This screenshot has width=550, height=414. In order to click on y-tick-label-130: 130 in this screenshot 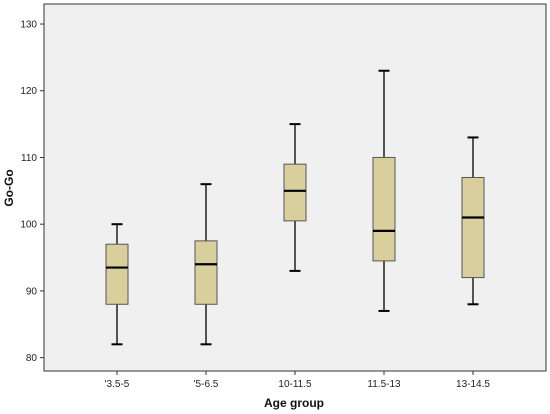, I will do `click(28, 25)`.